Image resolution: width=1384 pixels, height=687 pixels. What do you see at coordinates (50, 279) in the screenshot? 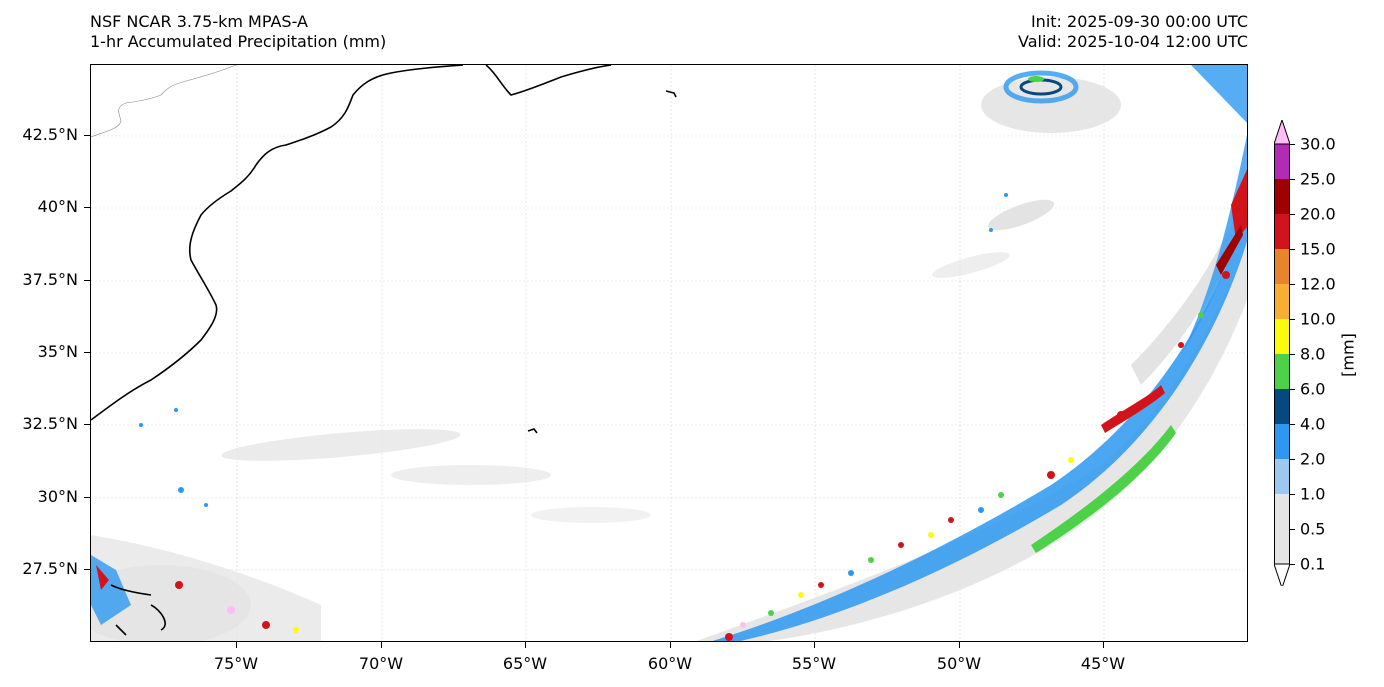
I see `lat-label: 37.5°N` at bounding box center [50, 279].